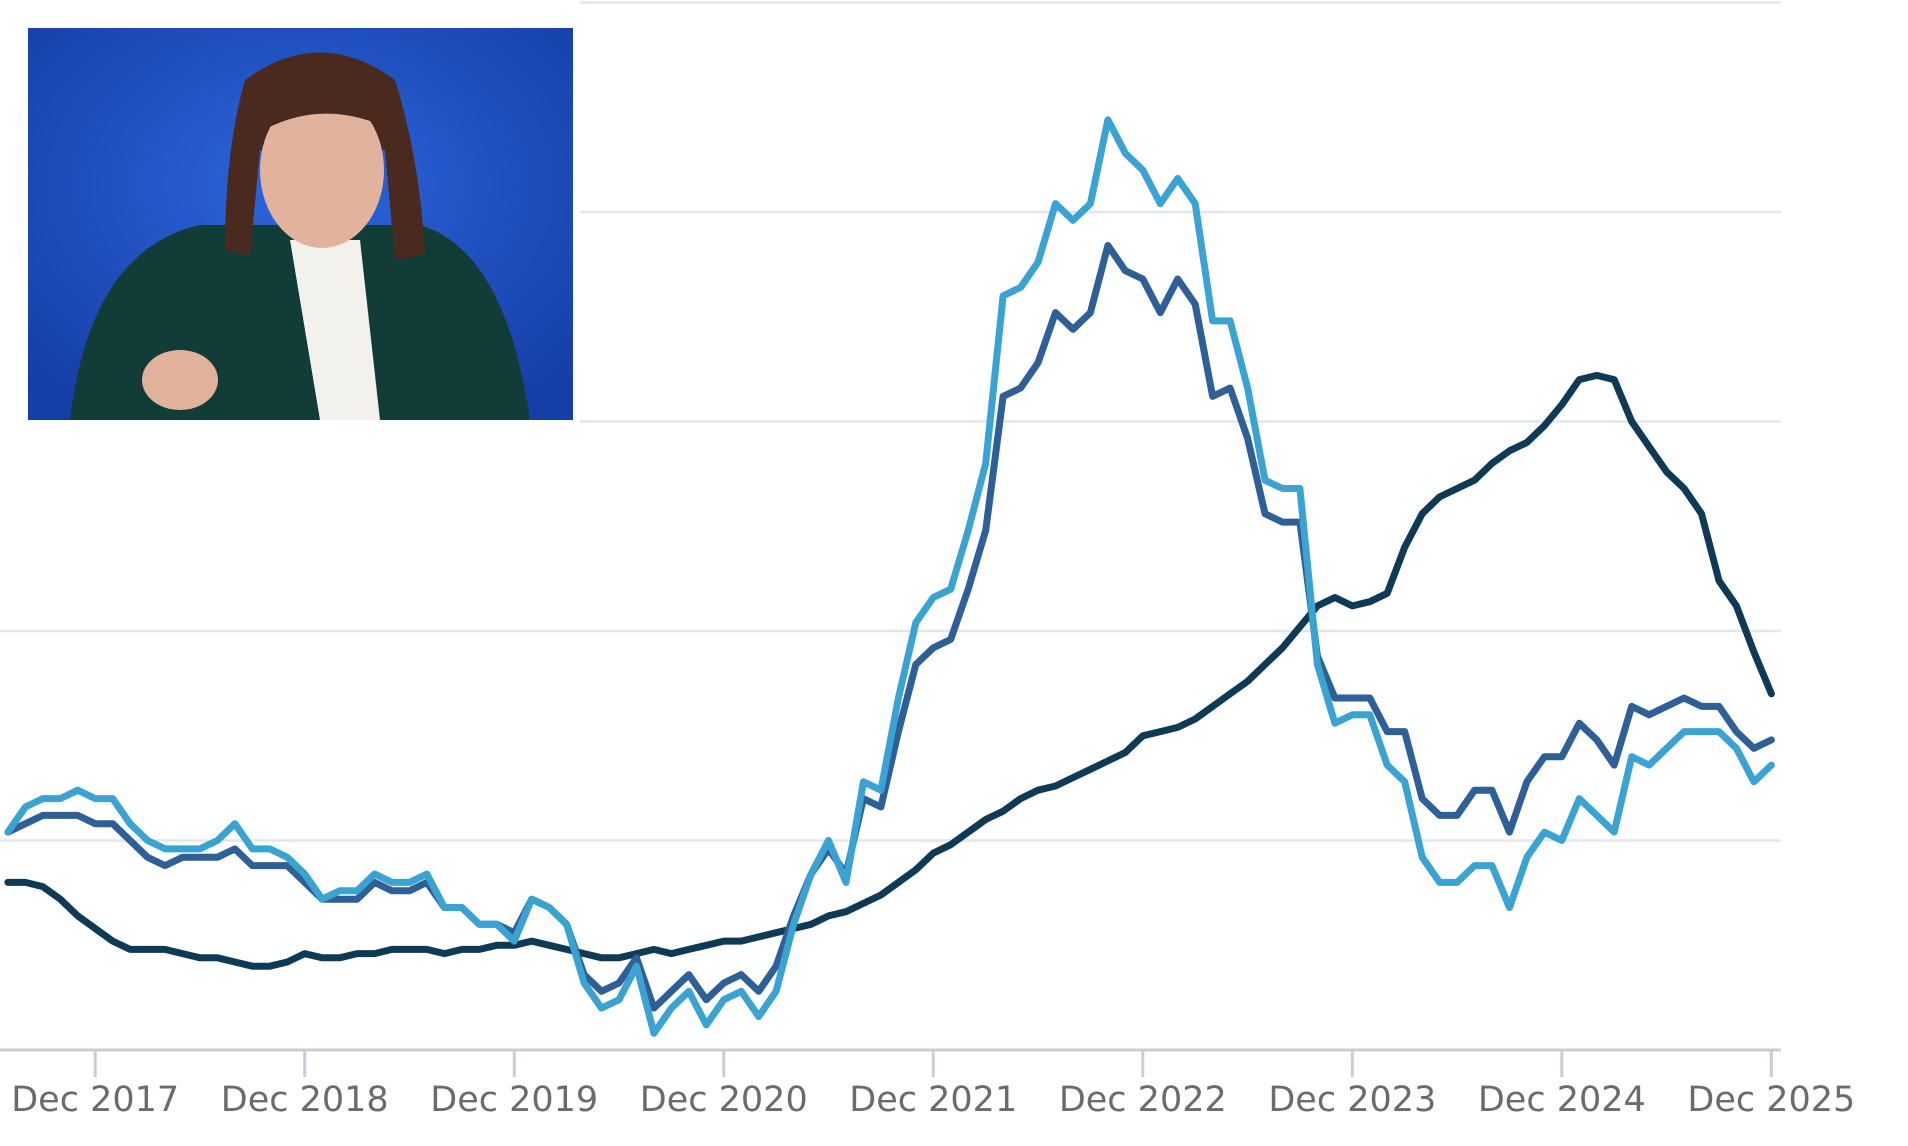 The width and height of the screenshot is (1908, 1146). What do you see at coordinates (514, 1100) in the screenshot?
I see `x-tick-label: Dec 2019` at bounding box center [514, 1100].